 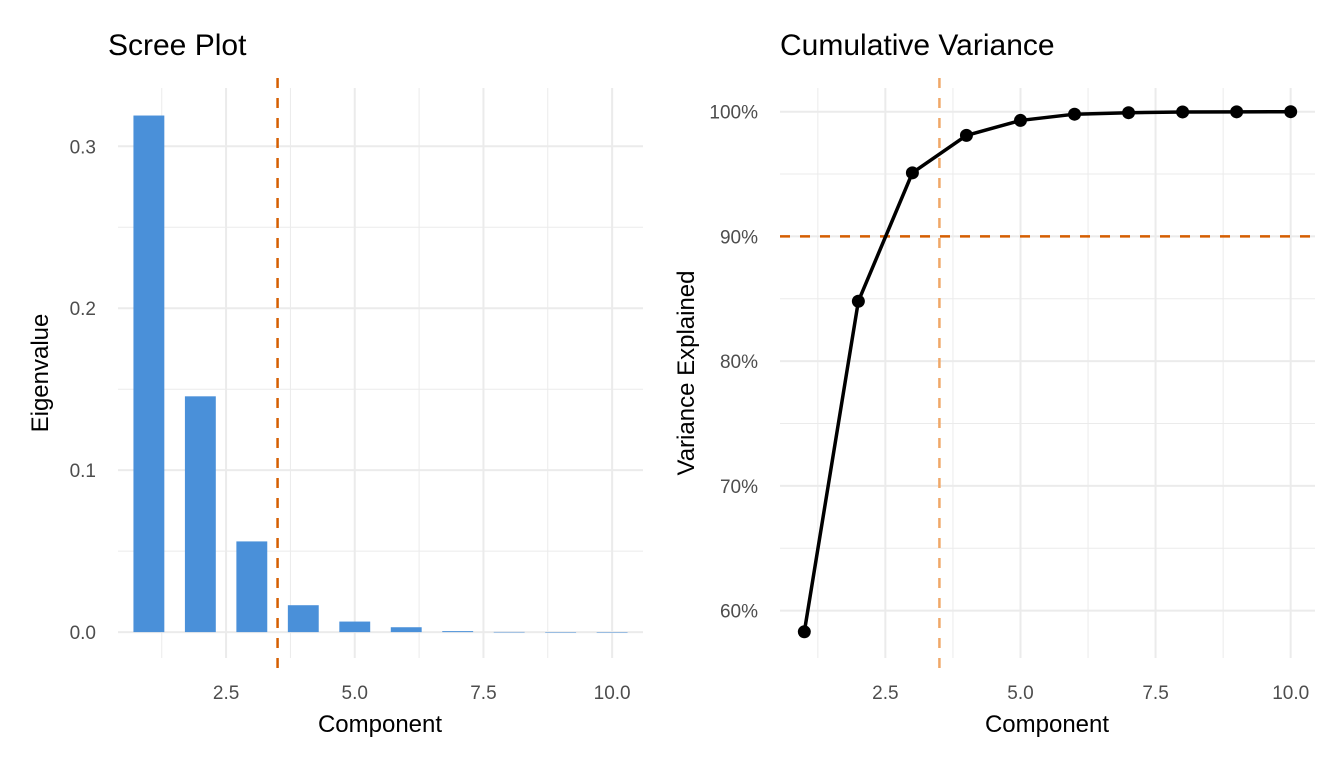 I want to click on y-tick-label: 60%, so click(x=739, y=612).